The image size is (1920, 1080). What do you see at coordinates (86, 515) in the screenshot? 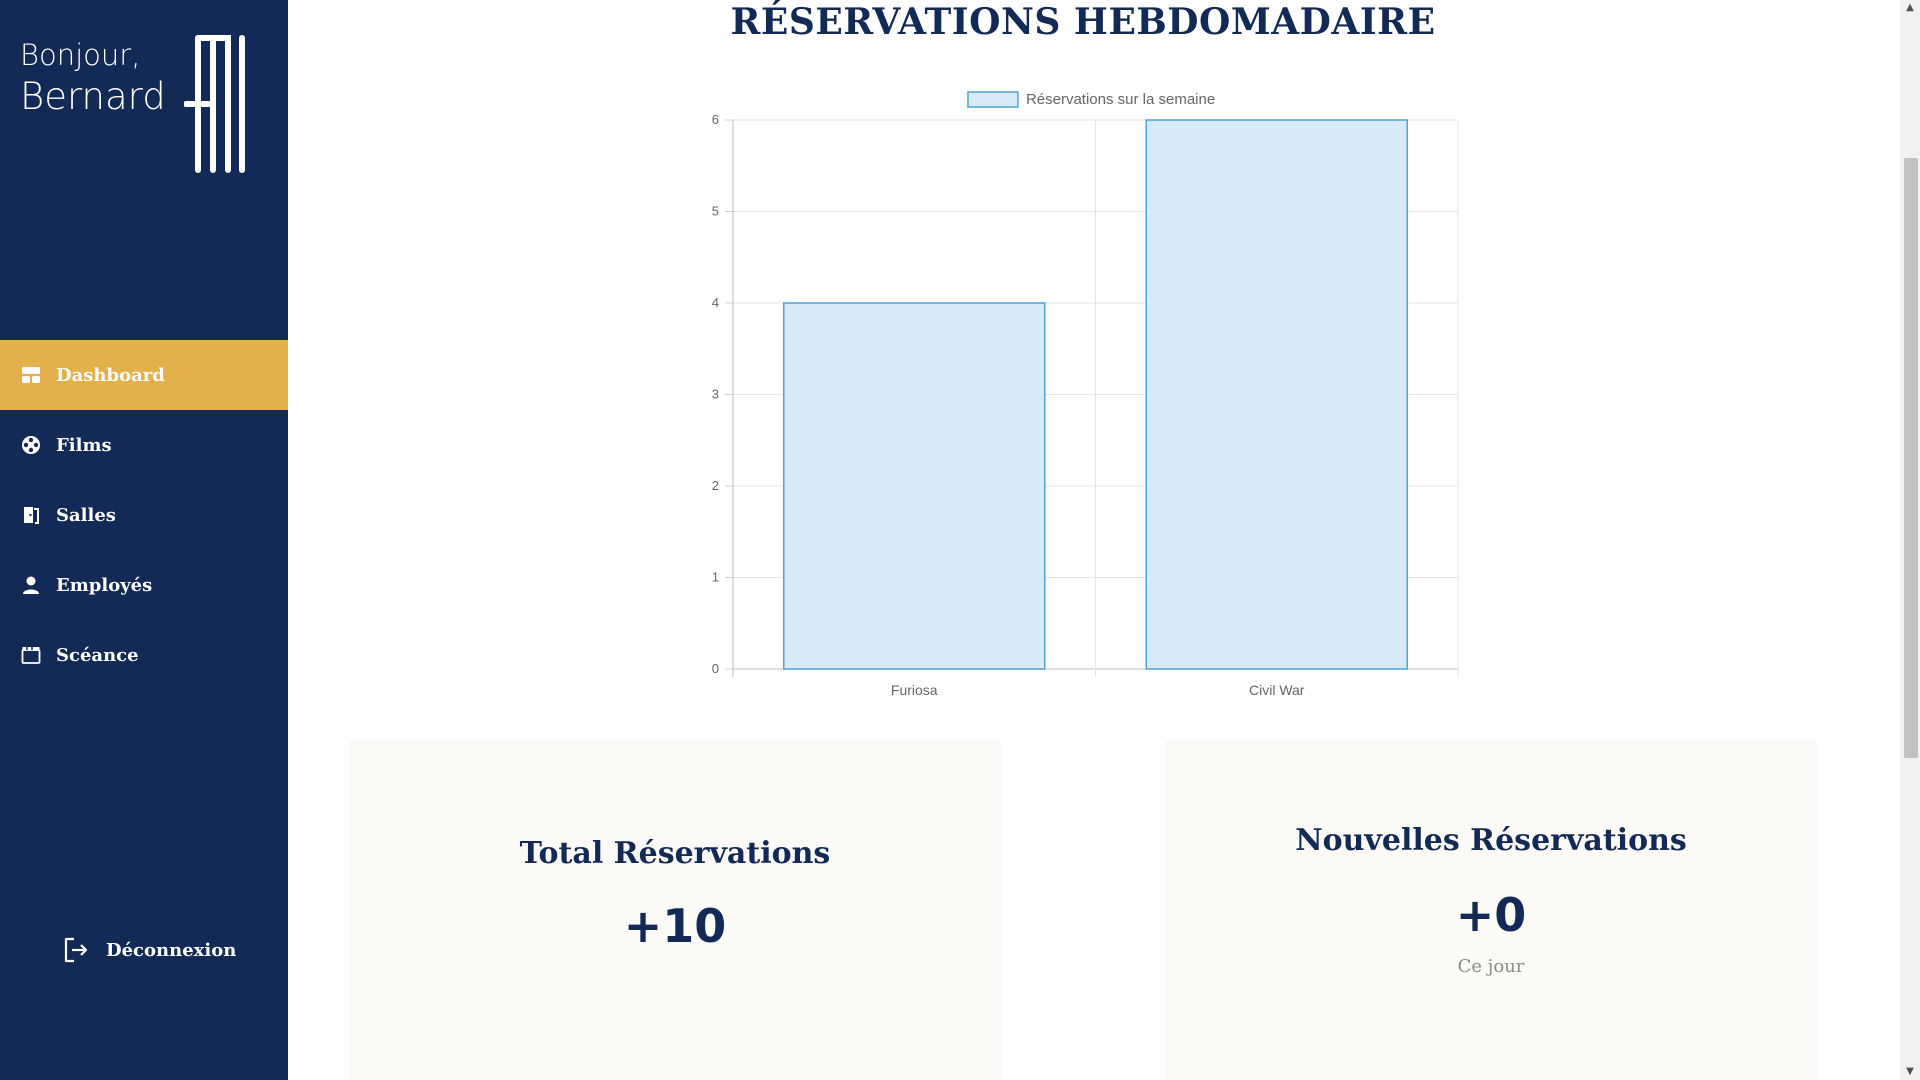
I see `sidebar-item-label: Salles` at bounding box center [86, 515].